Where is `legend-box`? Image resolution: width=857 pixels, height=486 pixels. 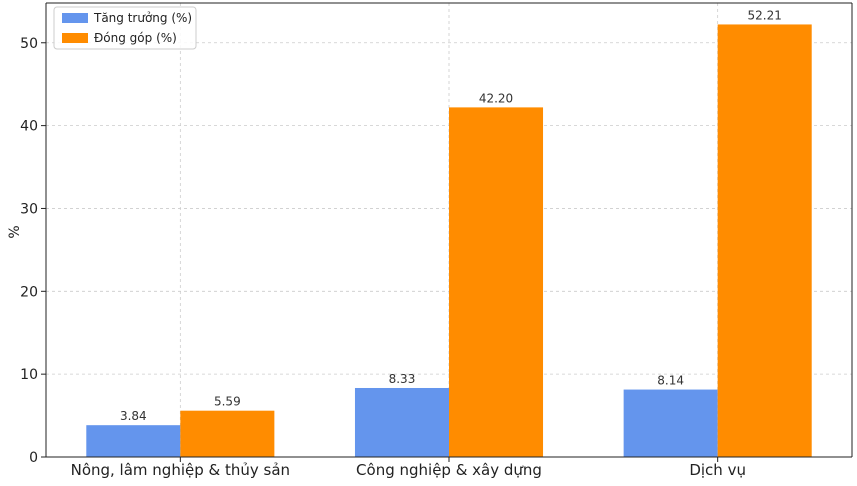 legend-box is located at coordinates (125, 28).